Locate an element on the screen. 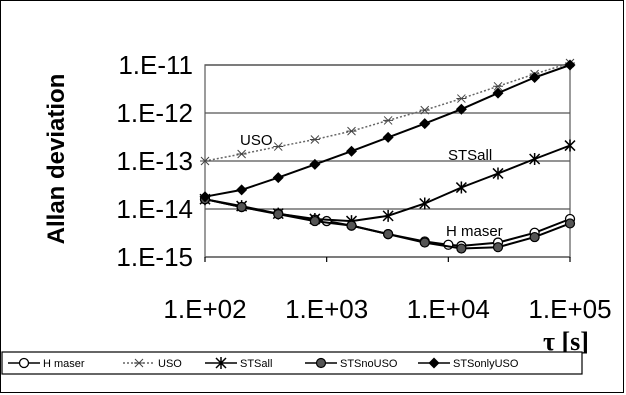 The image size is (626, 395). y-axis-title: Allan deviation is located at coordinates (56, 159).